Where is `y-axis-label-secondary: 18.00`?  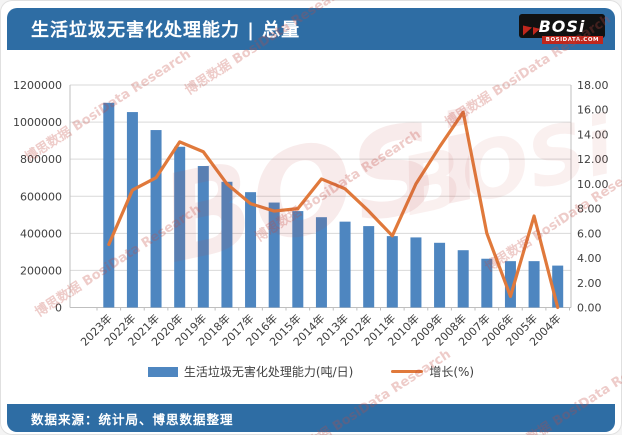 y-axis-label-secondary: 18.00 is located at coordinates (593, 85).